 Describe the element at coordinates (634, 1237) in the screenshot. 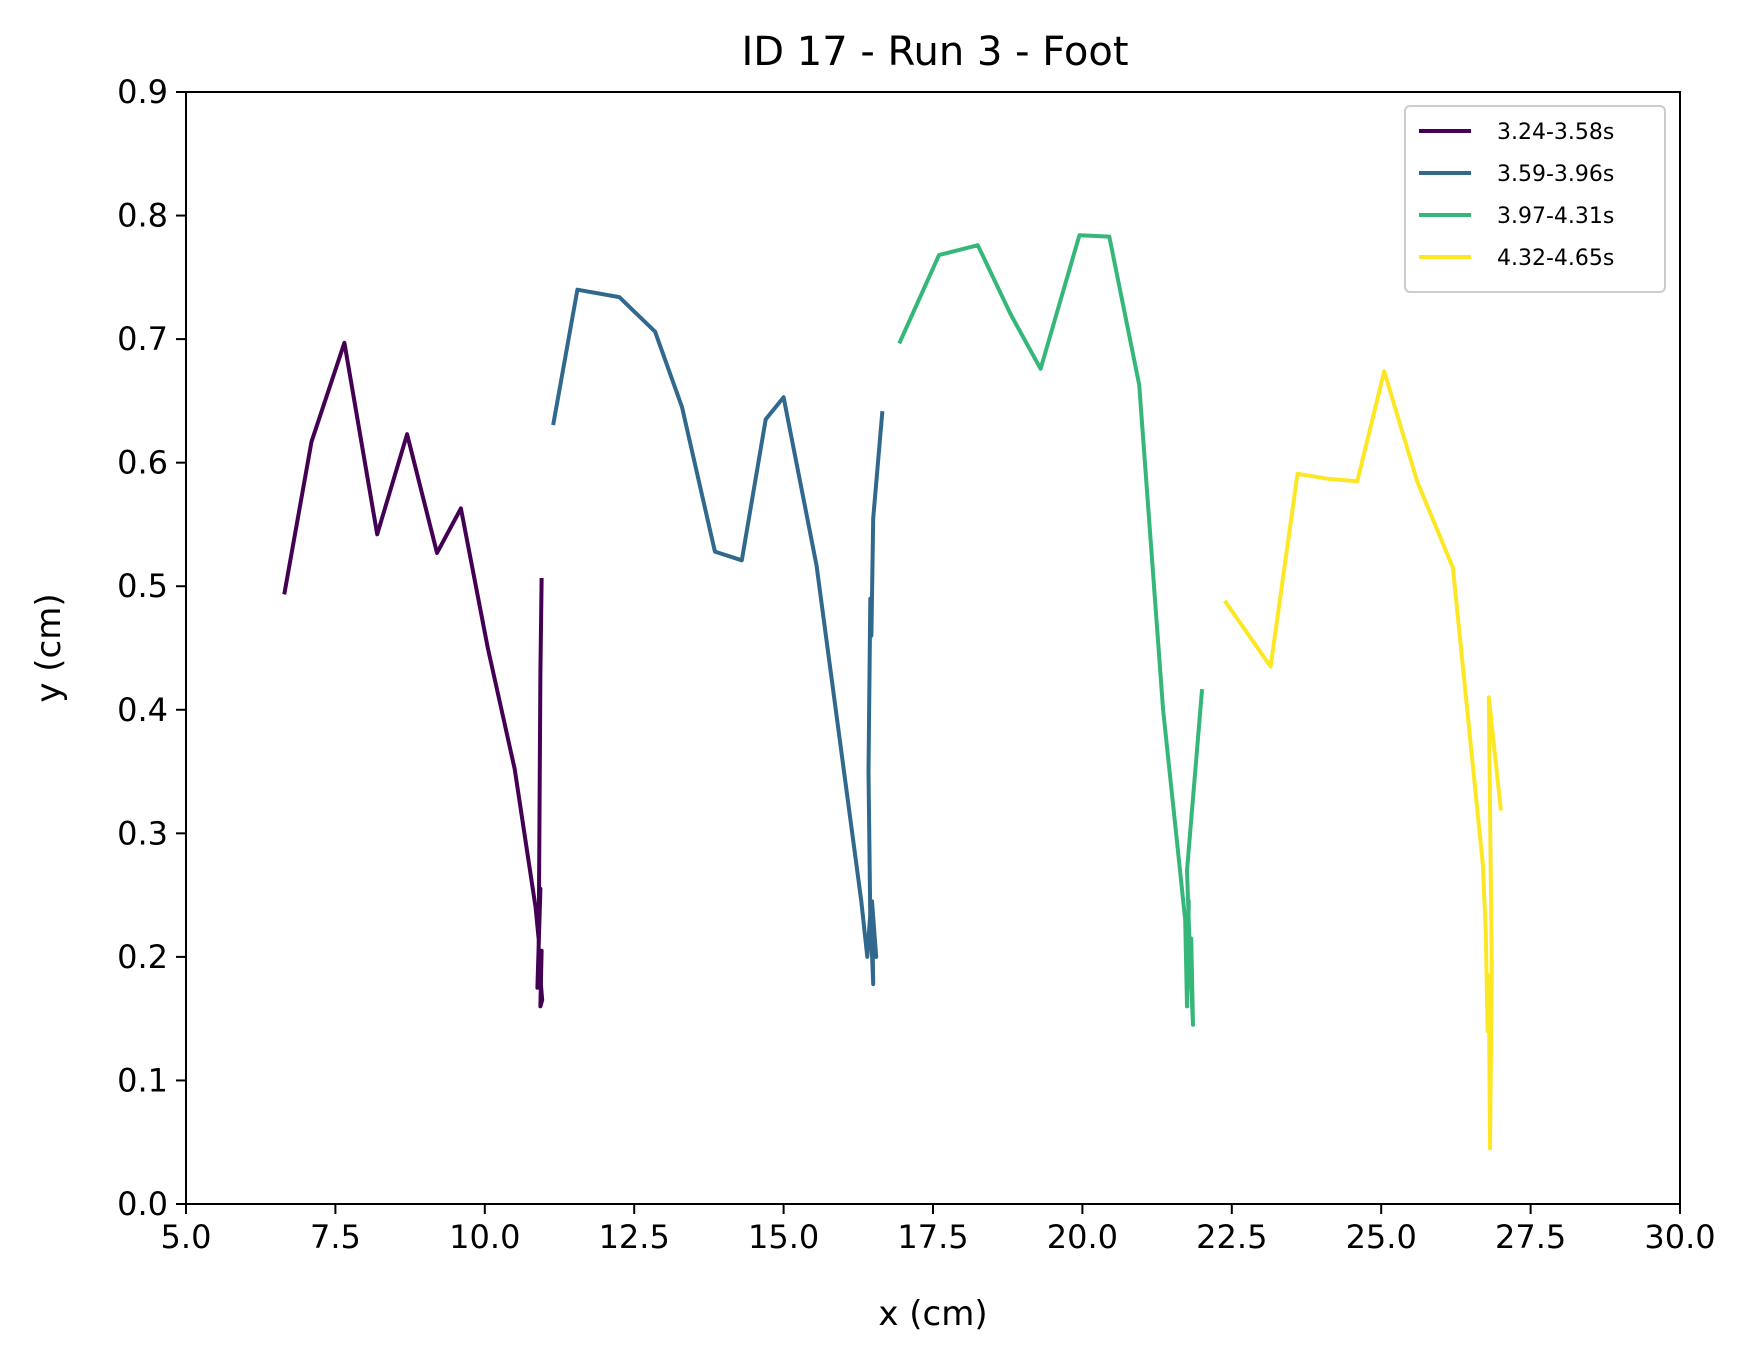

I see `x-tick-label: 12.5` at that location.